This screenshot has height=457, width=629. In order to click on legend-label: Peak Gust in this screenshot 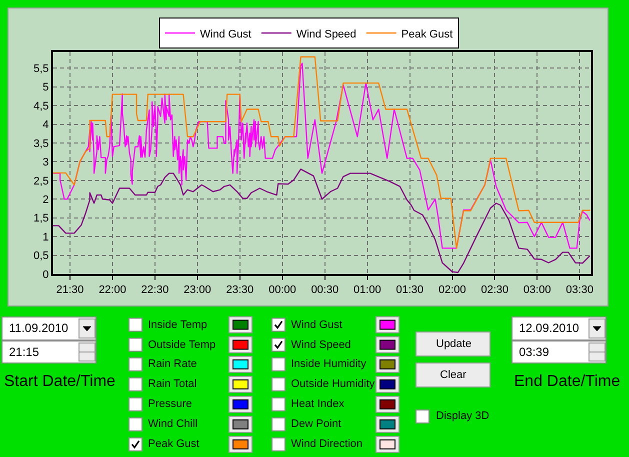, I will do `click(427, 34)`.